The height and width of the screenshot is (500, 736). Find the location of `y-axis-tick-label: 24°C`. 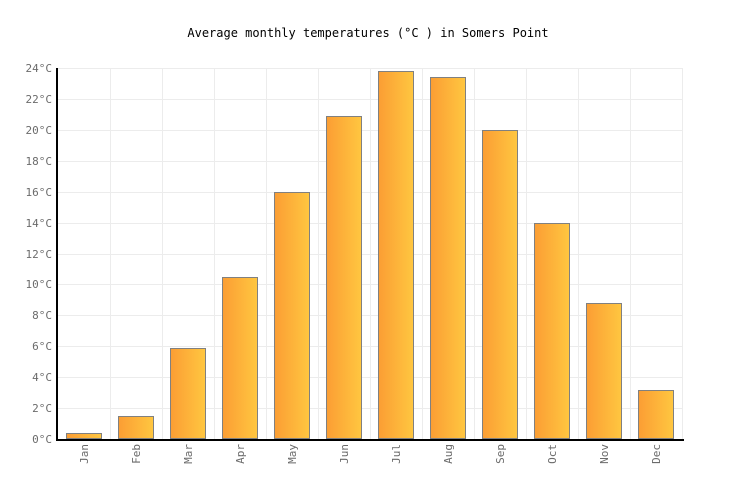

y-axis-tick-label: 24°C is located at coordinates (39, 68).